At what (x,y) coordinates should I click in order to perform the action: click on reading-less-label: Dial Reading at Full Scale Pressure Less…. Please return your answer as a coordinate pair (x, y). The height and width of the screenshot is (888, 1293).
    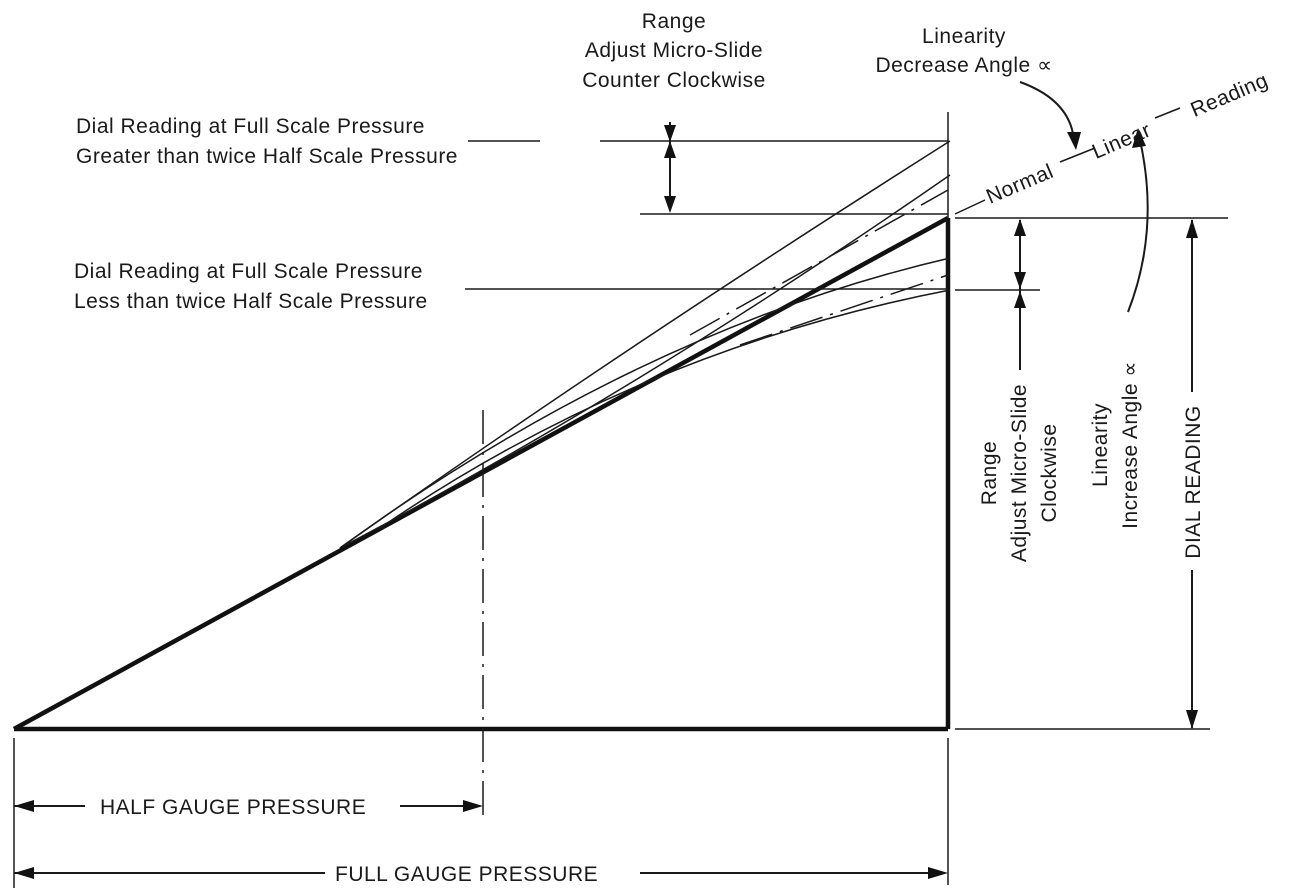
    Looking at the image, I should click on (251, 286).